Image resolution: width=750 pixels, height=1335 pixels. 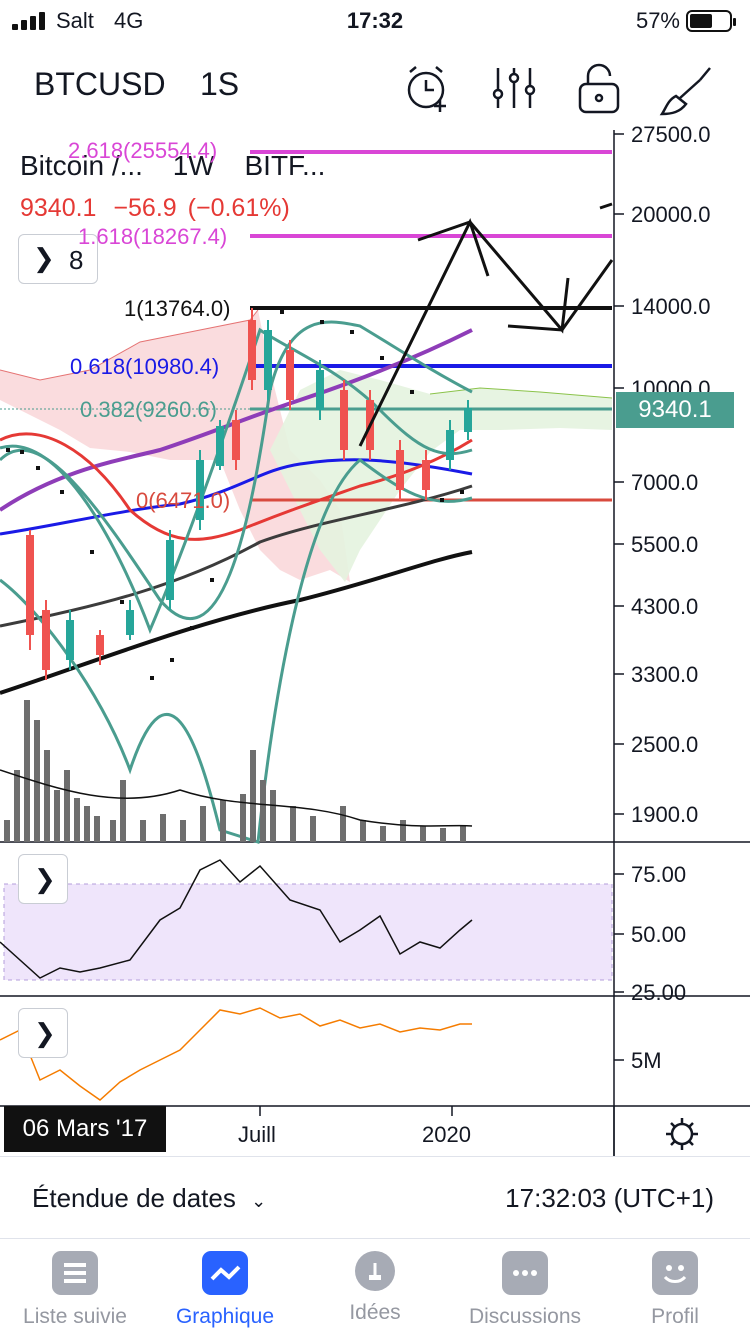 What do you see at coordinates (665, 544) in the screenshot?
I see `price-axis-label: 5500.0` at bounding box center [665, 544].